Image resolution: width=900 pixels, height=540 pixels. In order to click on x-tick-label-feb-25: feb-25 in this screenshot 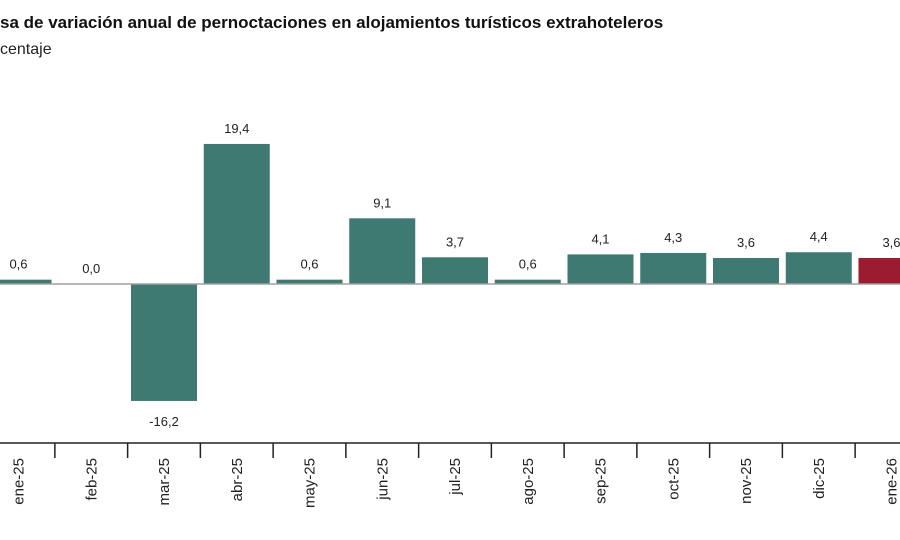, I will do `click(91, 479)`.